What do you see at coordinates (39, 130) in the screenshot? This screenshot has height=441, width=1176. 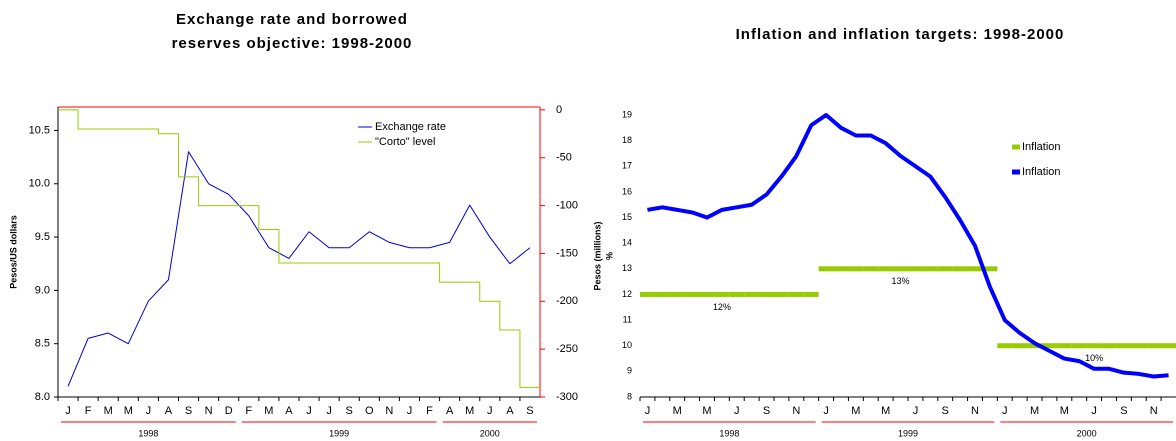 I see `y-tick-label: 10.5` at bounding box center [39, 130].